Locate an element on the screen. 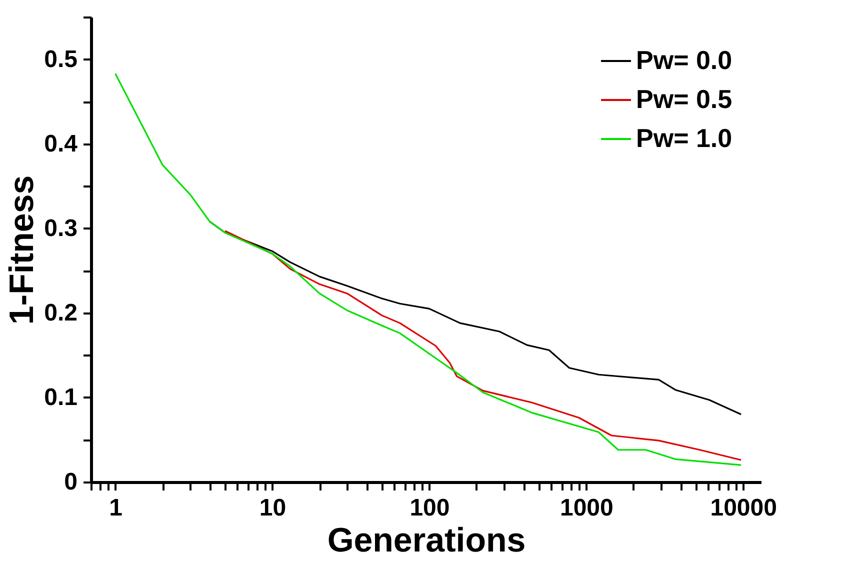 The width and height of the screenshot is (850, 587). x-tick-label: 1 is located at coordinates (115, 508).